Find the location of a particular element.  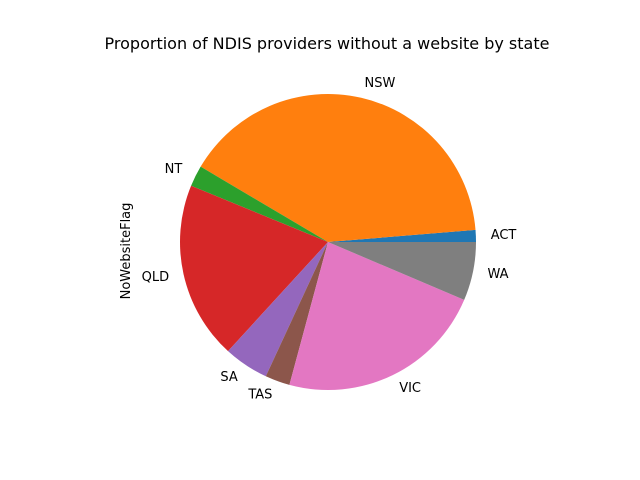

pie-label-vic: VIC is located at coordinates (410, 388).